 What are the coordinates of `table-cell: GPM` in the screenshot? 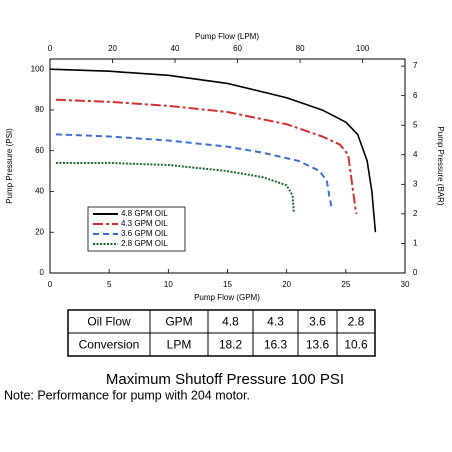 It's located at (178, 322).